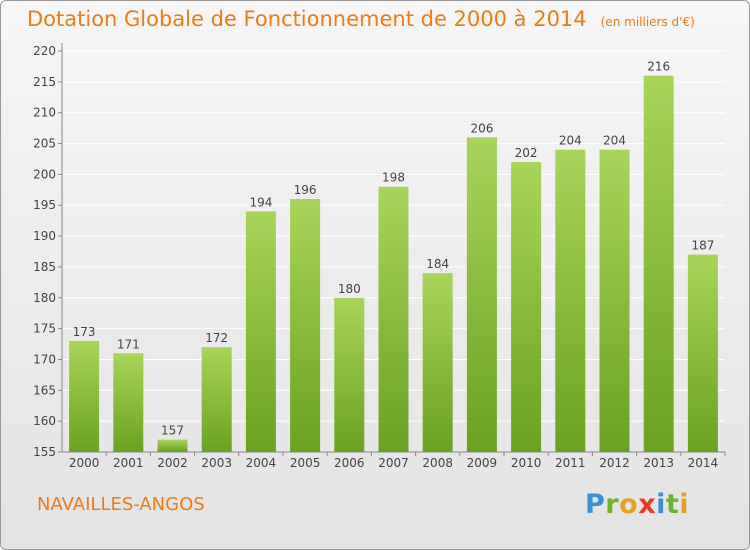 The width and height of the screenshot is (750, 550). Describe the element at coordinates (647, 504) in the screenshot. I see `logo-letter: x` at that location.